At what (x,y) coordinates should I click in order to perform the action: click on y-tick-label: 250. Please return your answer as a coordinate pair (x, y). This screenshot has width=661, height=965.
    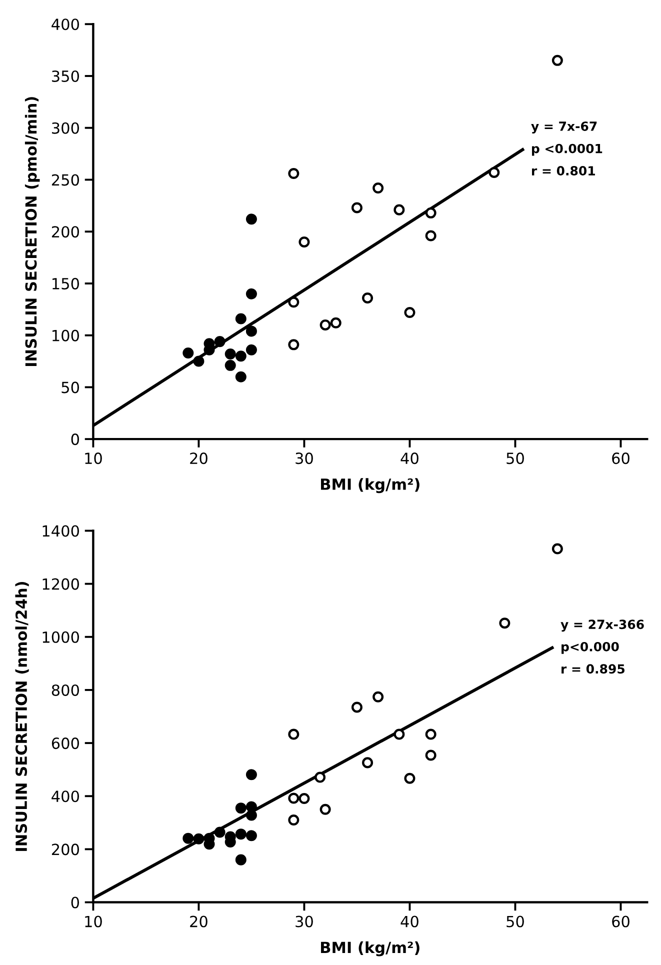
    Looking at the image, I should click on (65, 180).